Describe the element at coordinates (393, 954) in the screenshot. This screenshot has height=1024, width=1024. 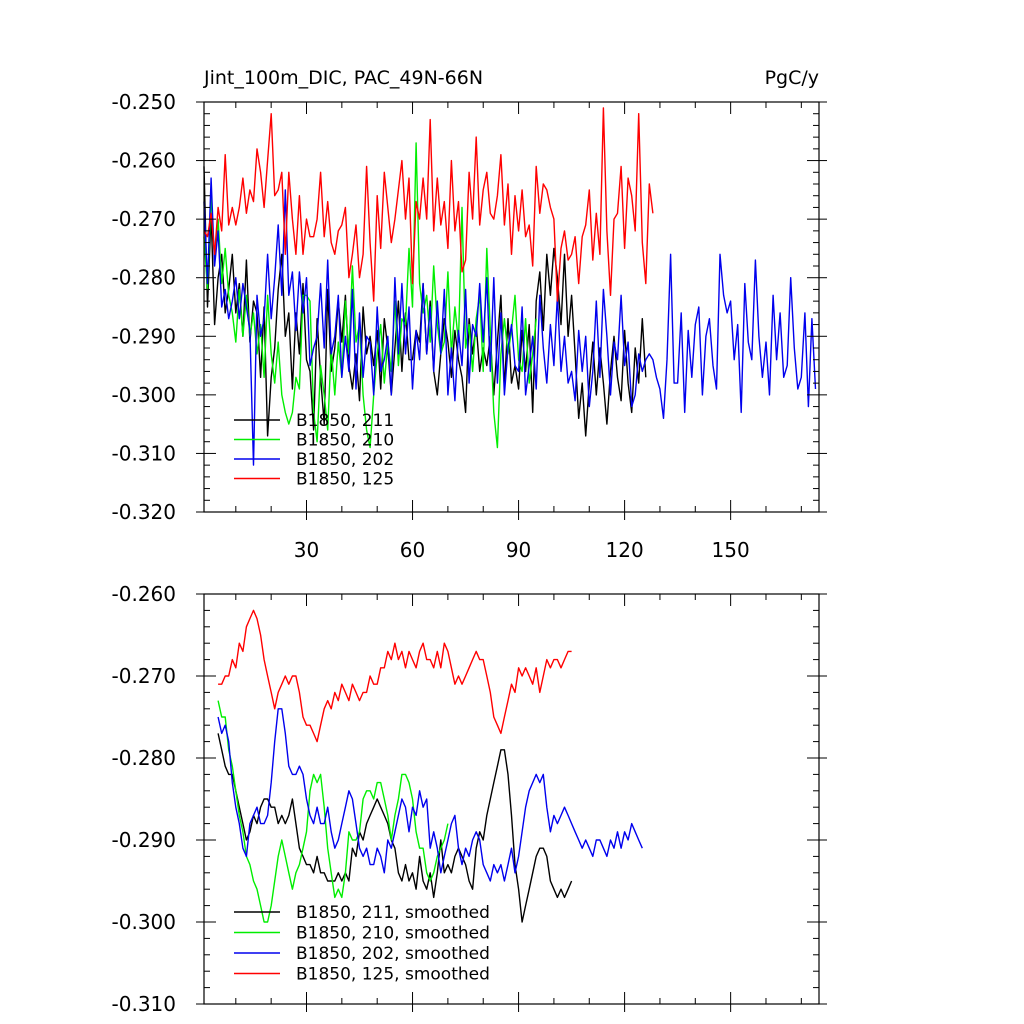
I see `legend-label: B1850, 202, smoothed` at that location.